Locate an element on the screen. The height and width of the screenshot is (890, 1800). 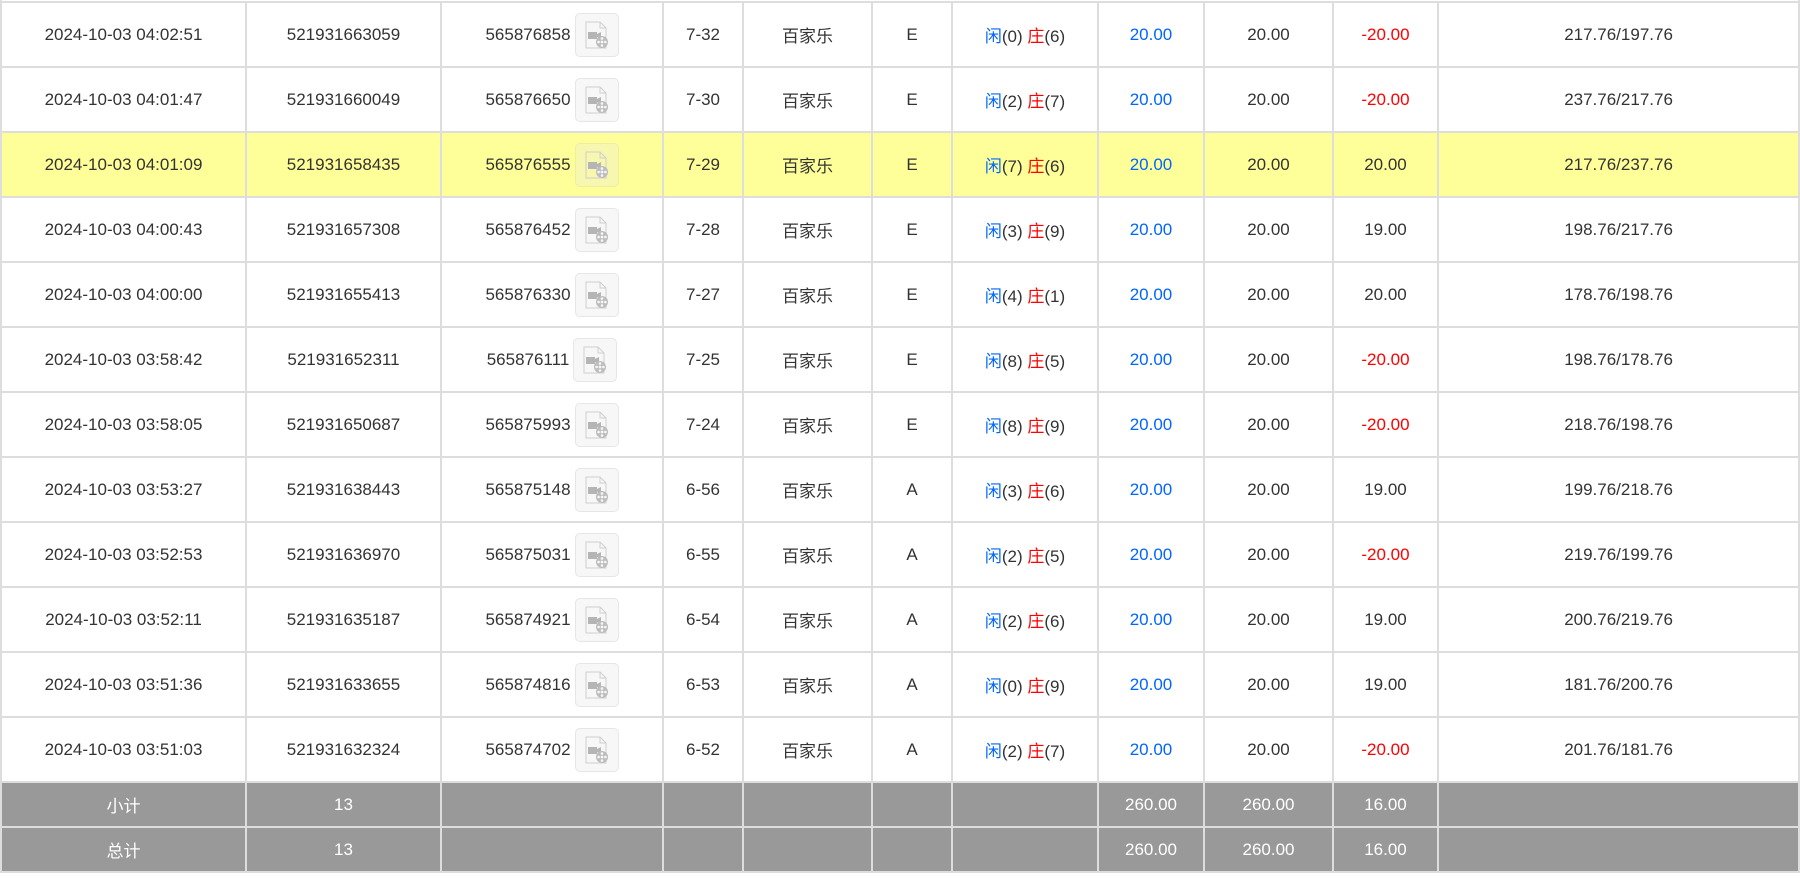
bet-time: 2024-10-03 04:01:47 is located at coordinates (123, 99).